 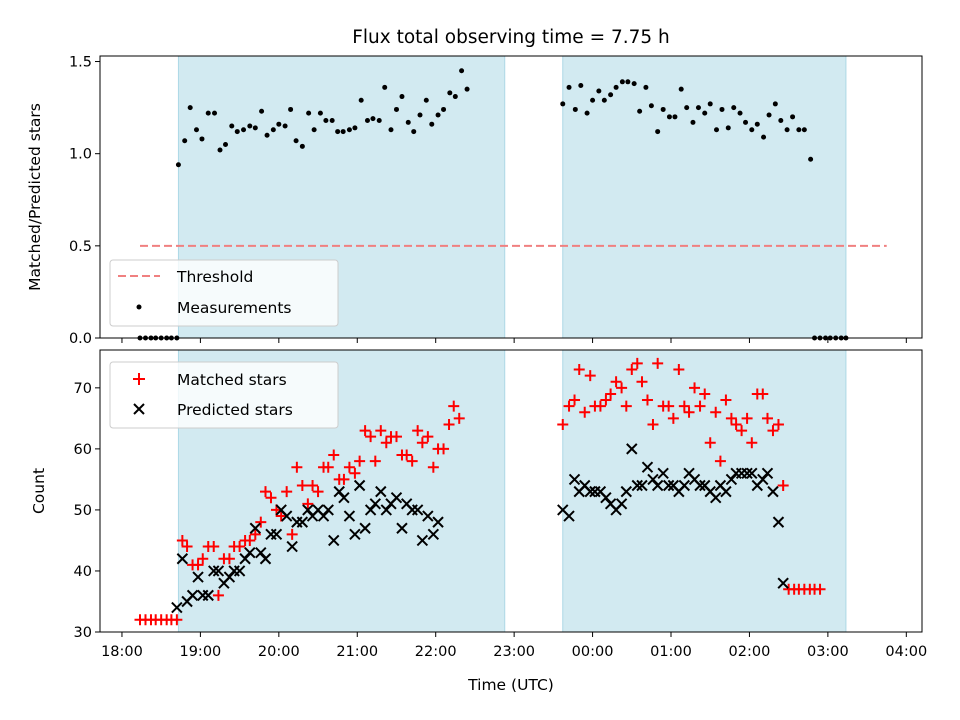 I want to click on count-legend-box, so click(x=224, y=395).